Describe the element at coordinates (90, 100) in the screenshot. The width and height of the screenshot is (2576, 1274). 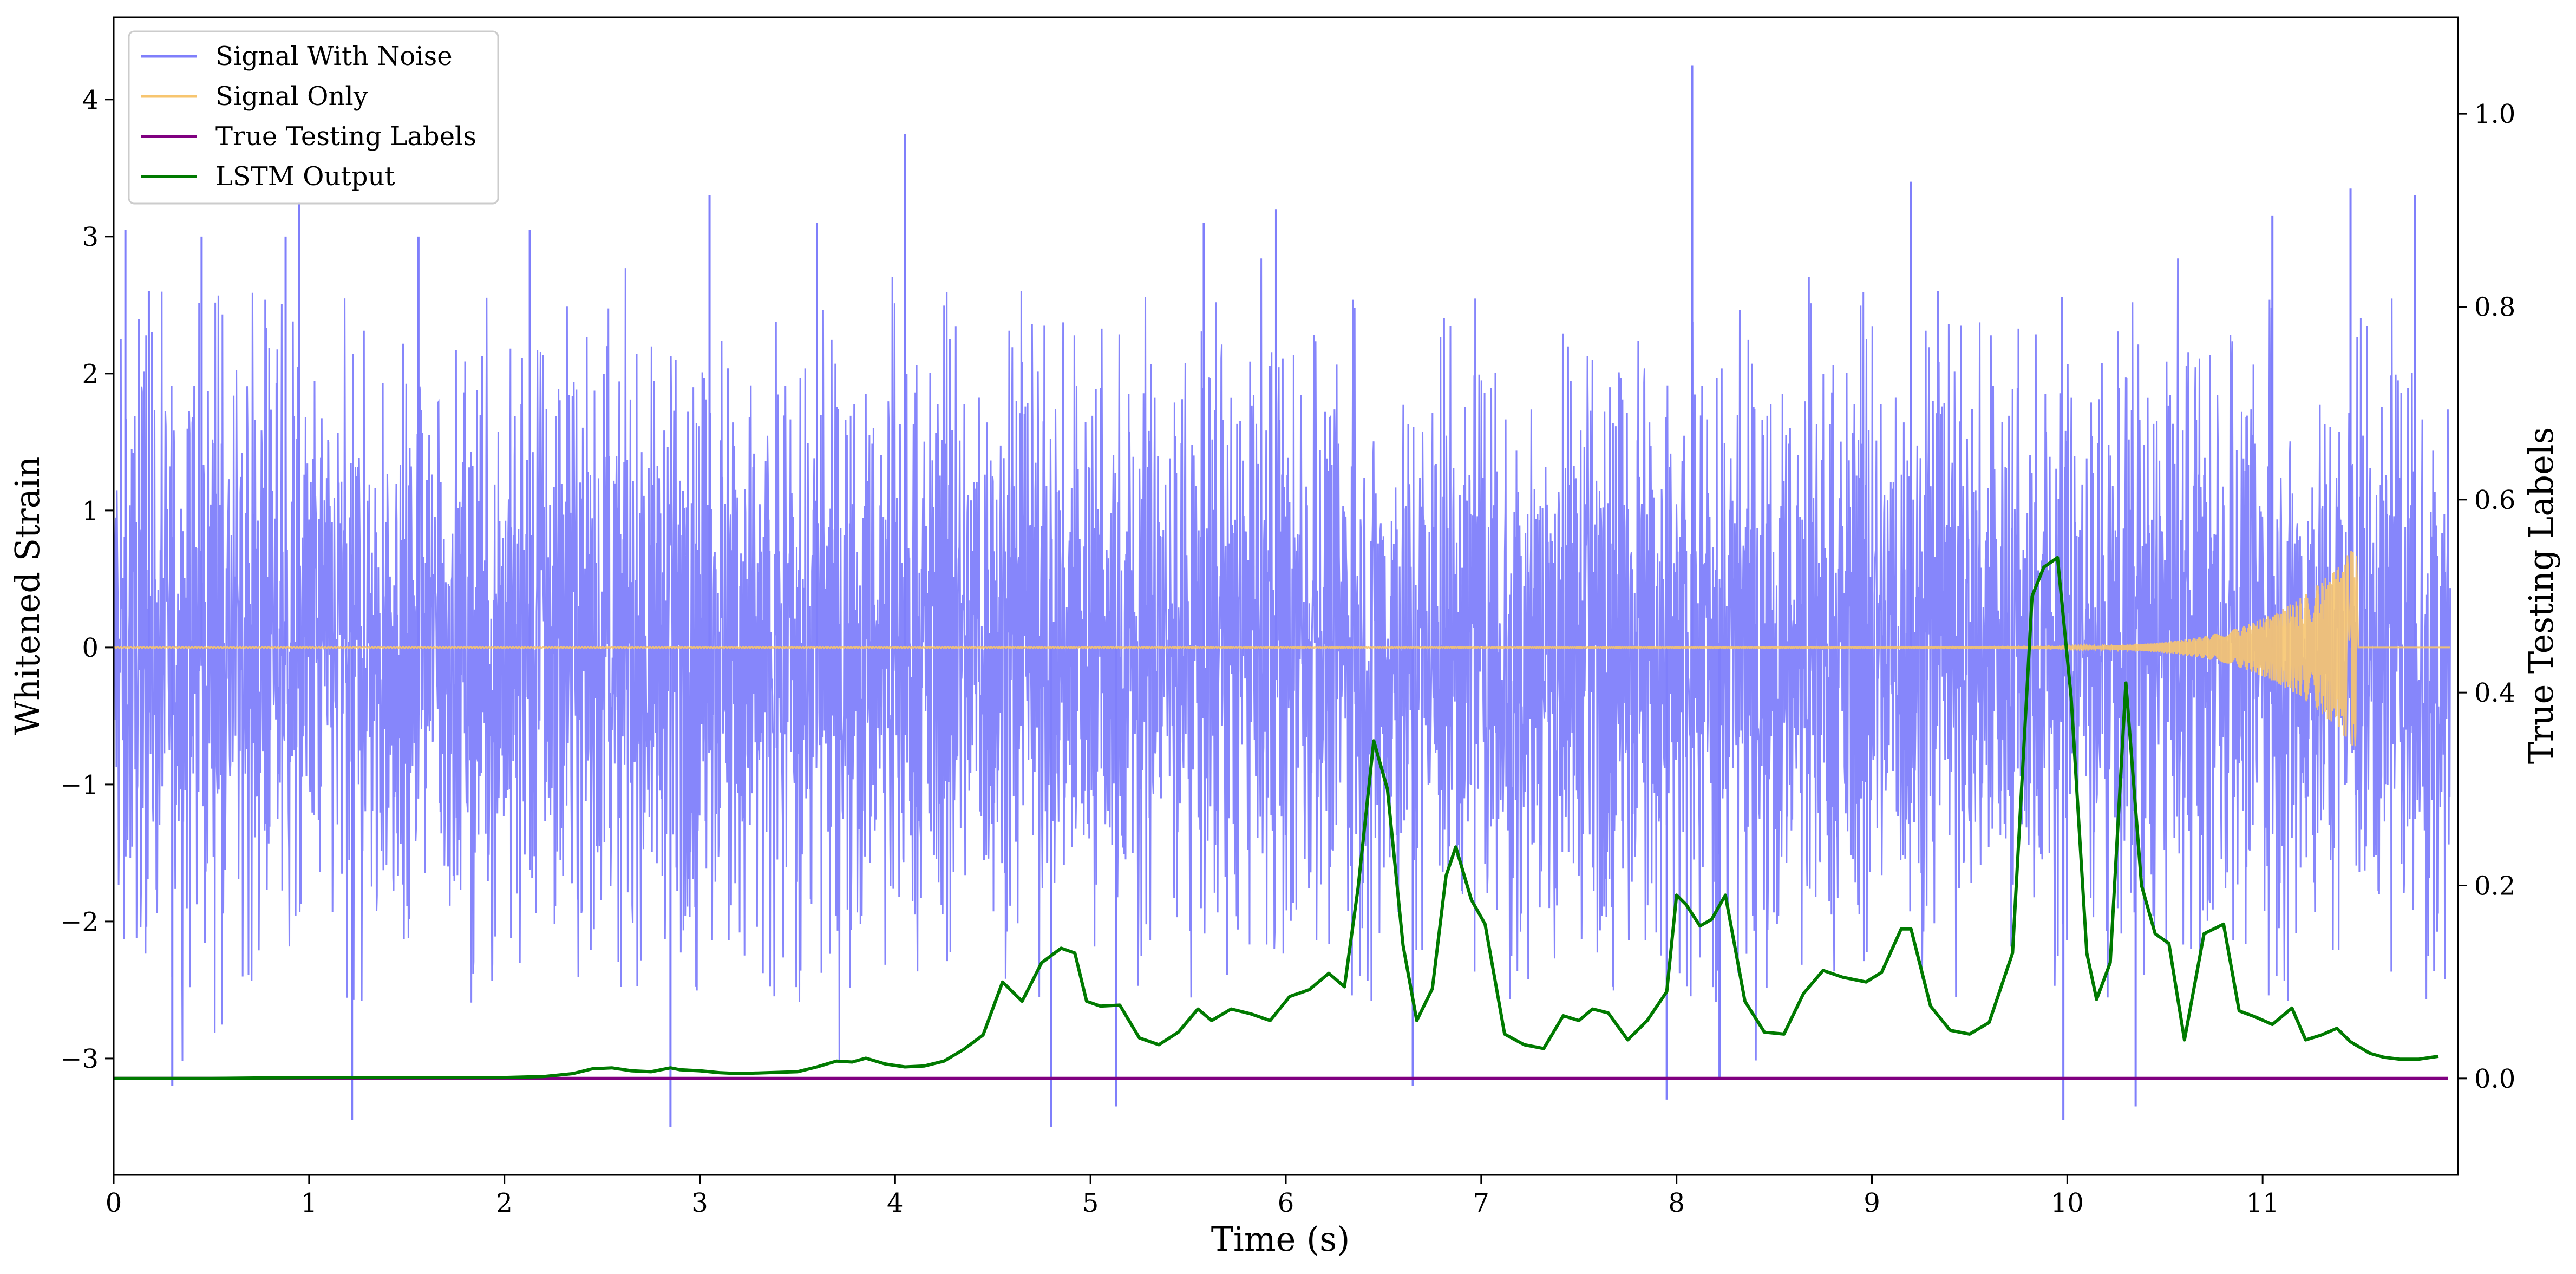
I see `left-y-tick-label: 4` at that location.